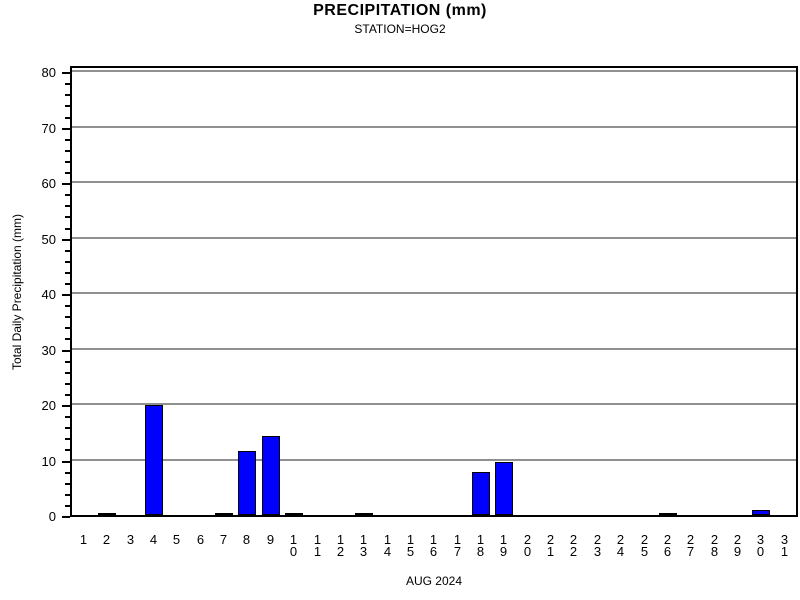 The height and width of the screenshot is (600, 800). What do you see at coordinates (48, 183) in the screenshot?
I see `y-tick-label-60: 60` at bounding box center [48, 183].